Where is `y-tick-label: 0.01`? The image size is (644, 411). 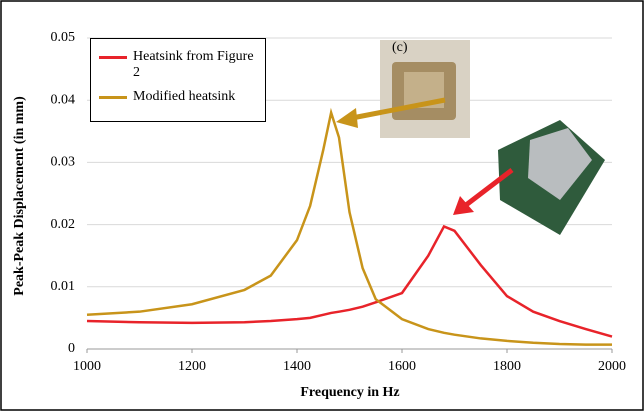 y-tick-label: 0.01 is located at coordinates (63, 286).